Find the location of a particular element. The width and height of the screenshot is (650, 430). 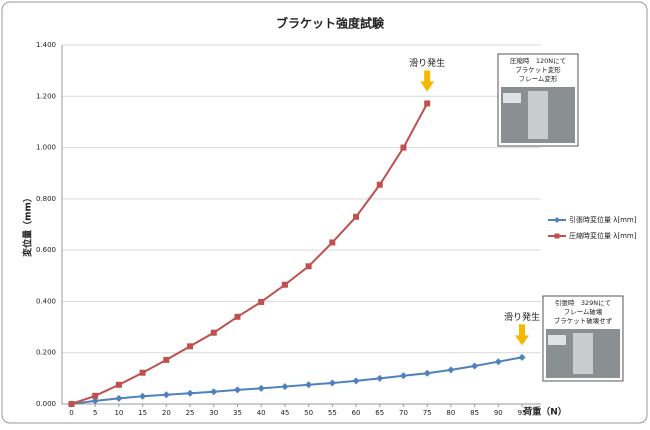

y-tick-label: 1.200 is located at coordinates (46, 96).